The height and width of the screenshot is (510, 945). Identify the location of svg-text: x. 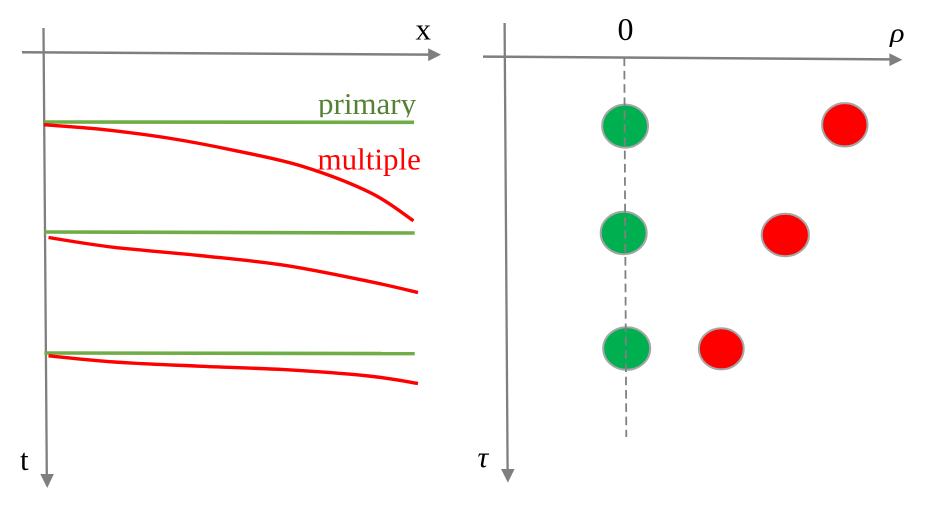
(424, 29).